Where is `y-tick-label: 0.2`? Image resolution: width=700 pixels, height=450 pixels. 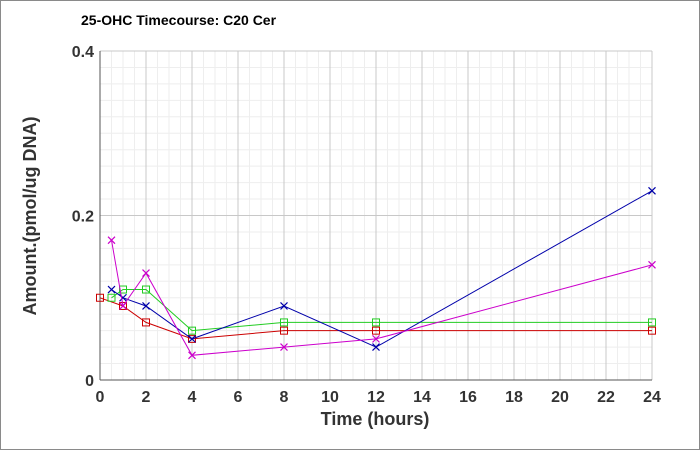
y-tick-label: 0.2 is located at coordinates (83, 217).